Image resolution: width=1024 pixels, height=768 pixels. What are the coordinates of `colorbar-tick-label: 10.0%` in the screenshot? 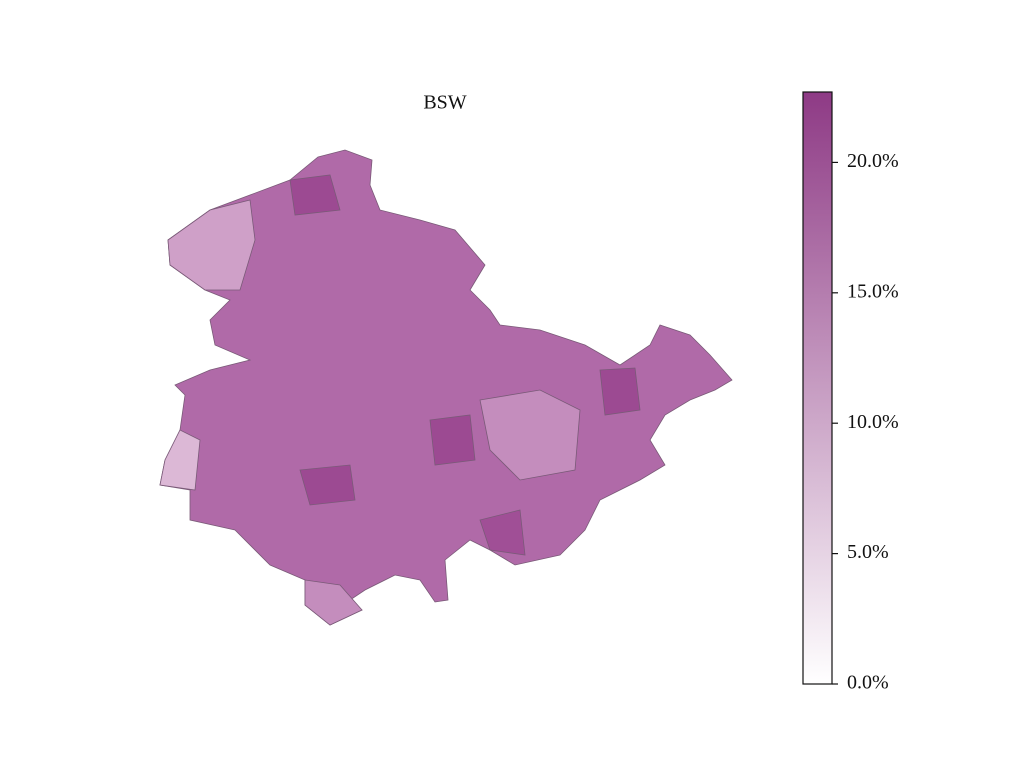 It's located at (873, 422).